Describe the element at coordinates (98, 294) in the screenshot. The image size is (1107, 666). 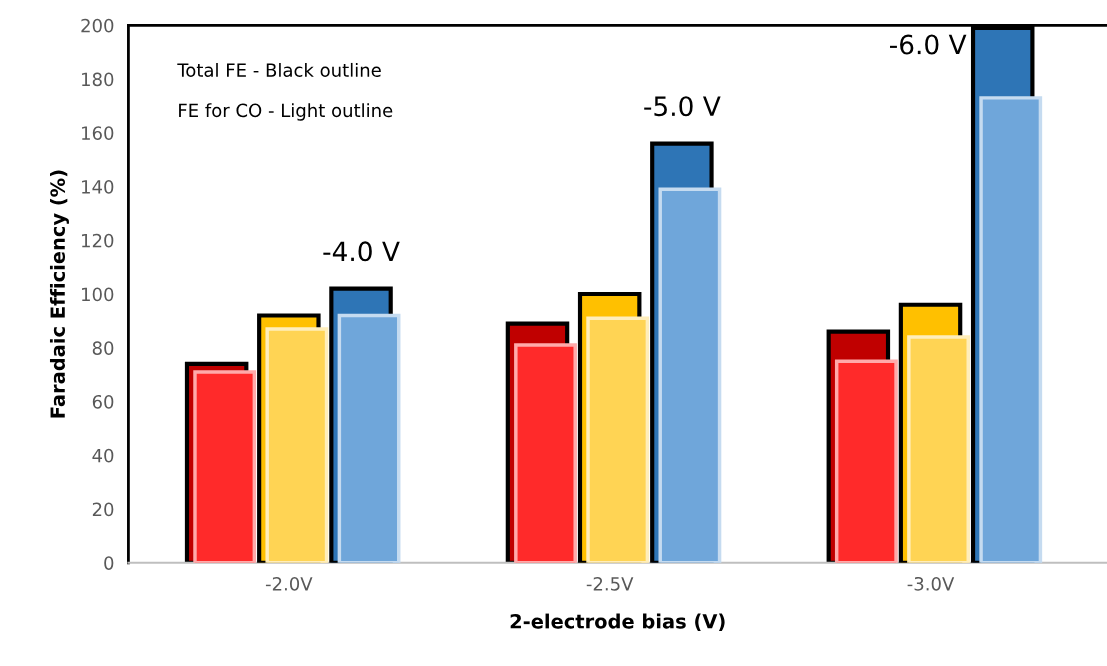
I see `y-tick-label: 100` at that location.